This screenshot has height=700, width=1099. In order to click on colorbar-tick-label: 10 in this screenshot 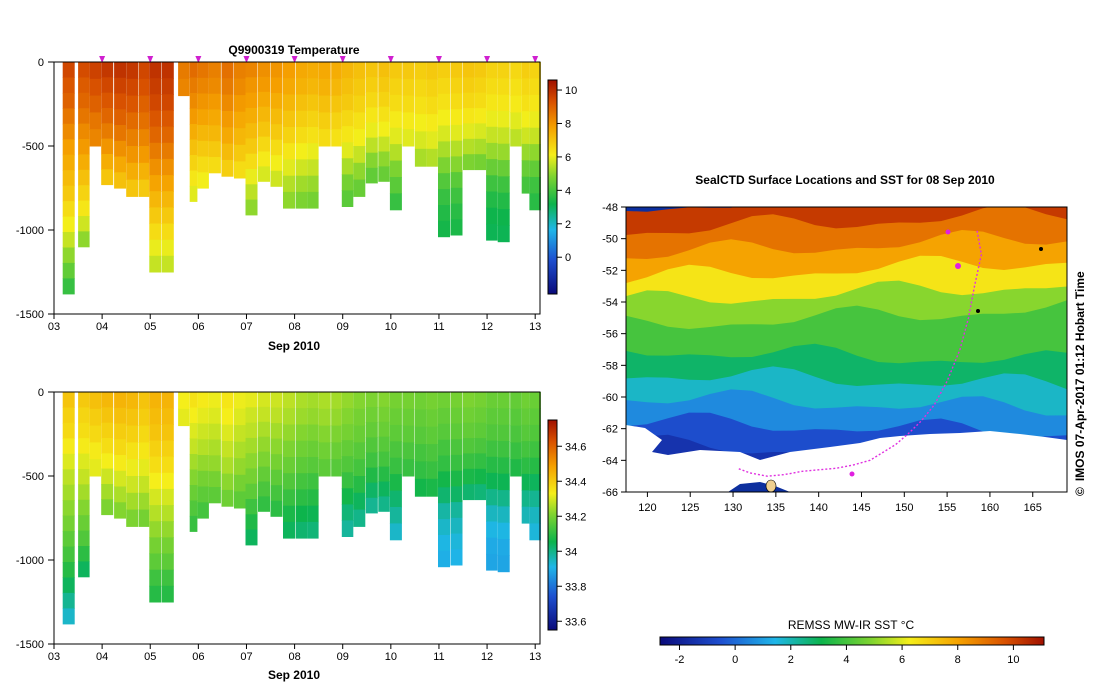, I will do `click(571, 91)`.